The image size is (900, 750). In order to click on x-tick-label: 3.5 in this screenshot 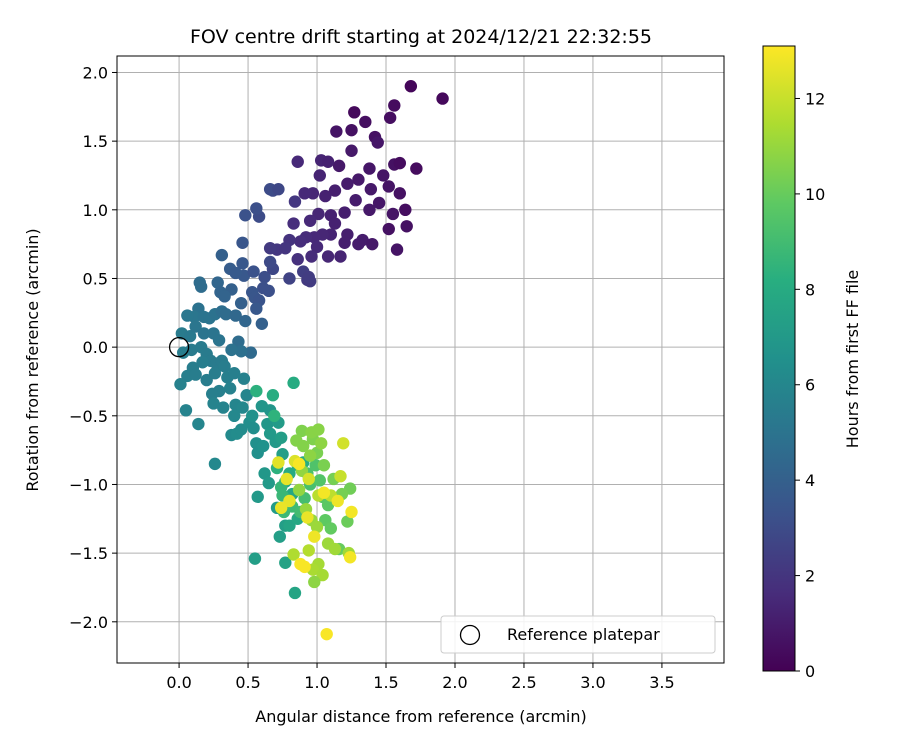, I will do `click(661, 682)`.